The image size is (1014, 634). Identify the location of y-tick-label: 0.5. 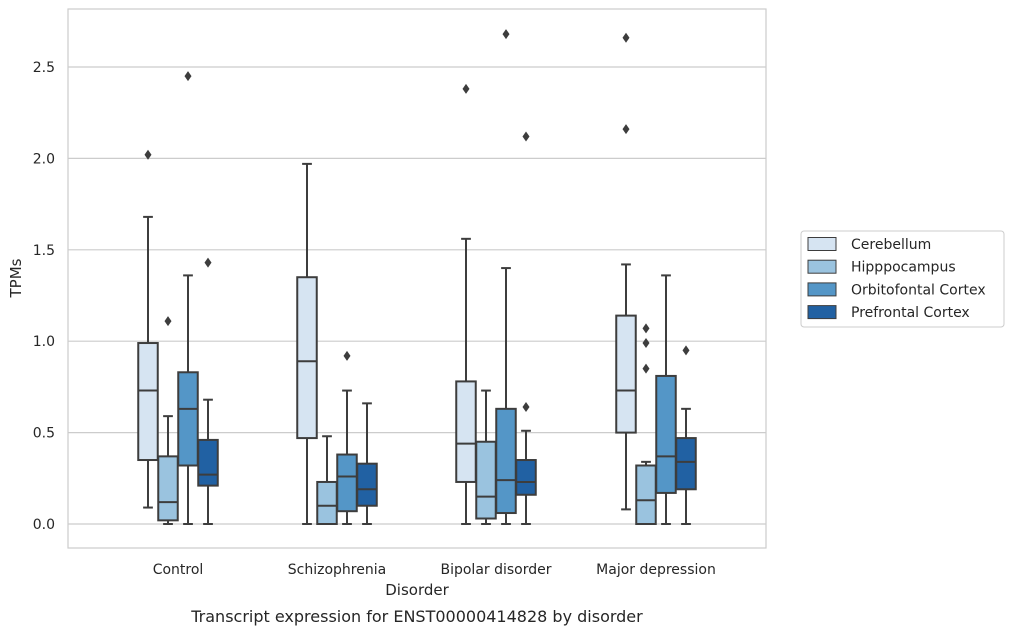
(44, 434).